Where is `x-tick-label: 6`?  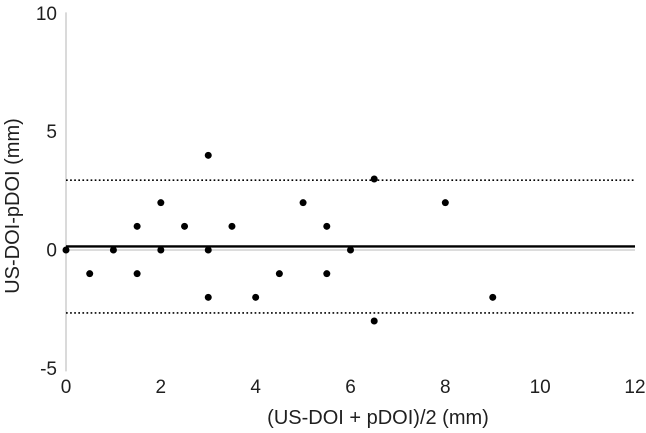
x-tick-label: 6 is located at coordinates (350, 387).